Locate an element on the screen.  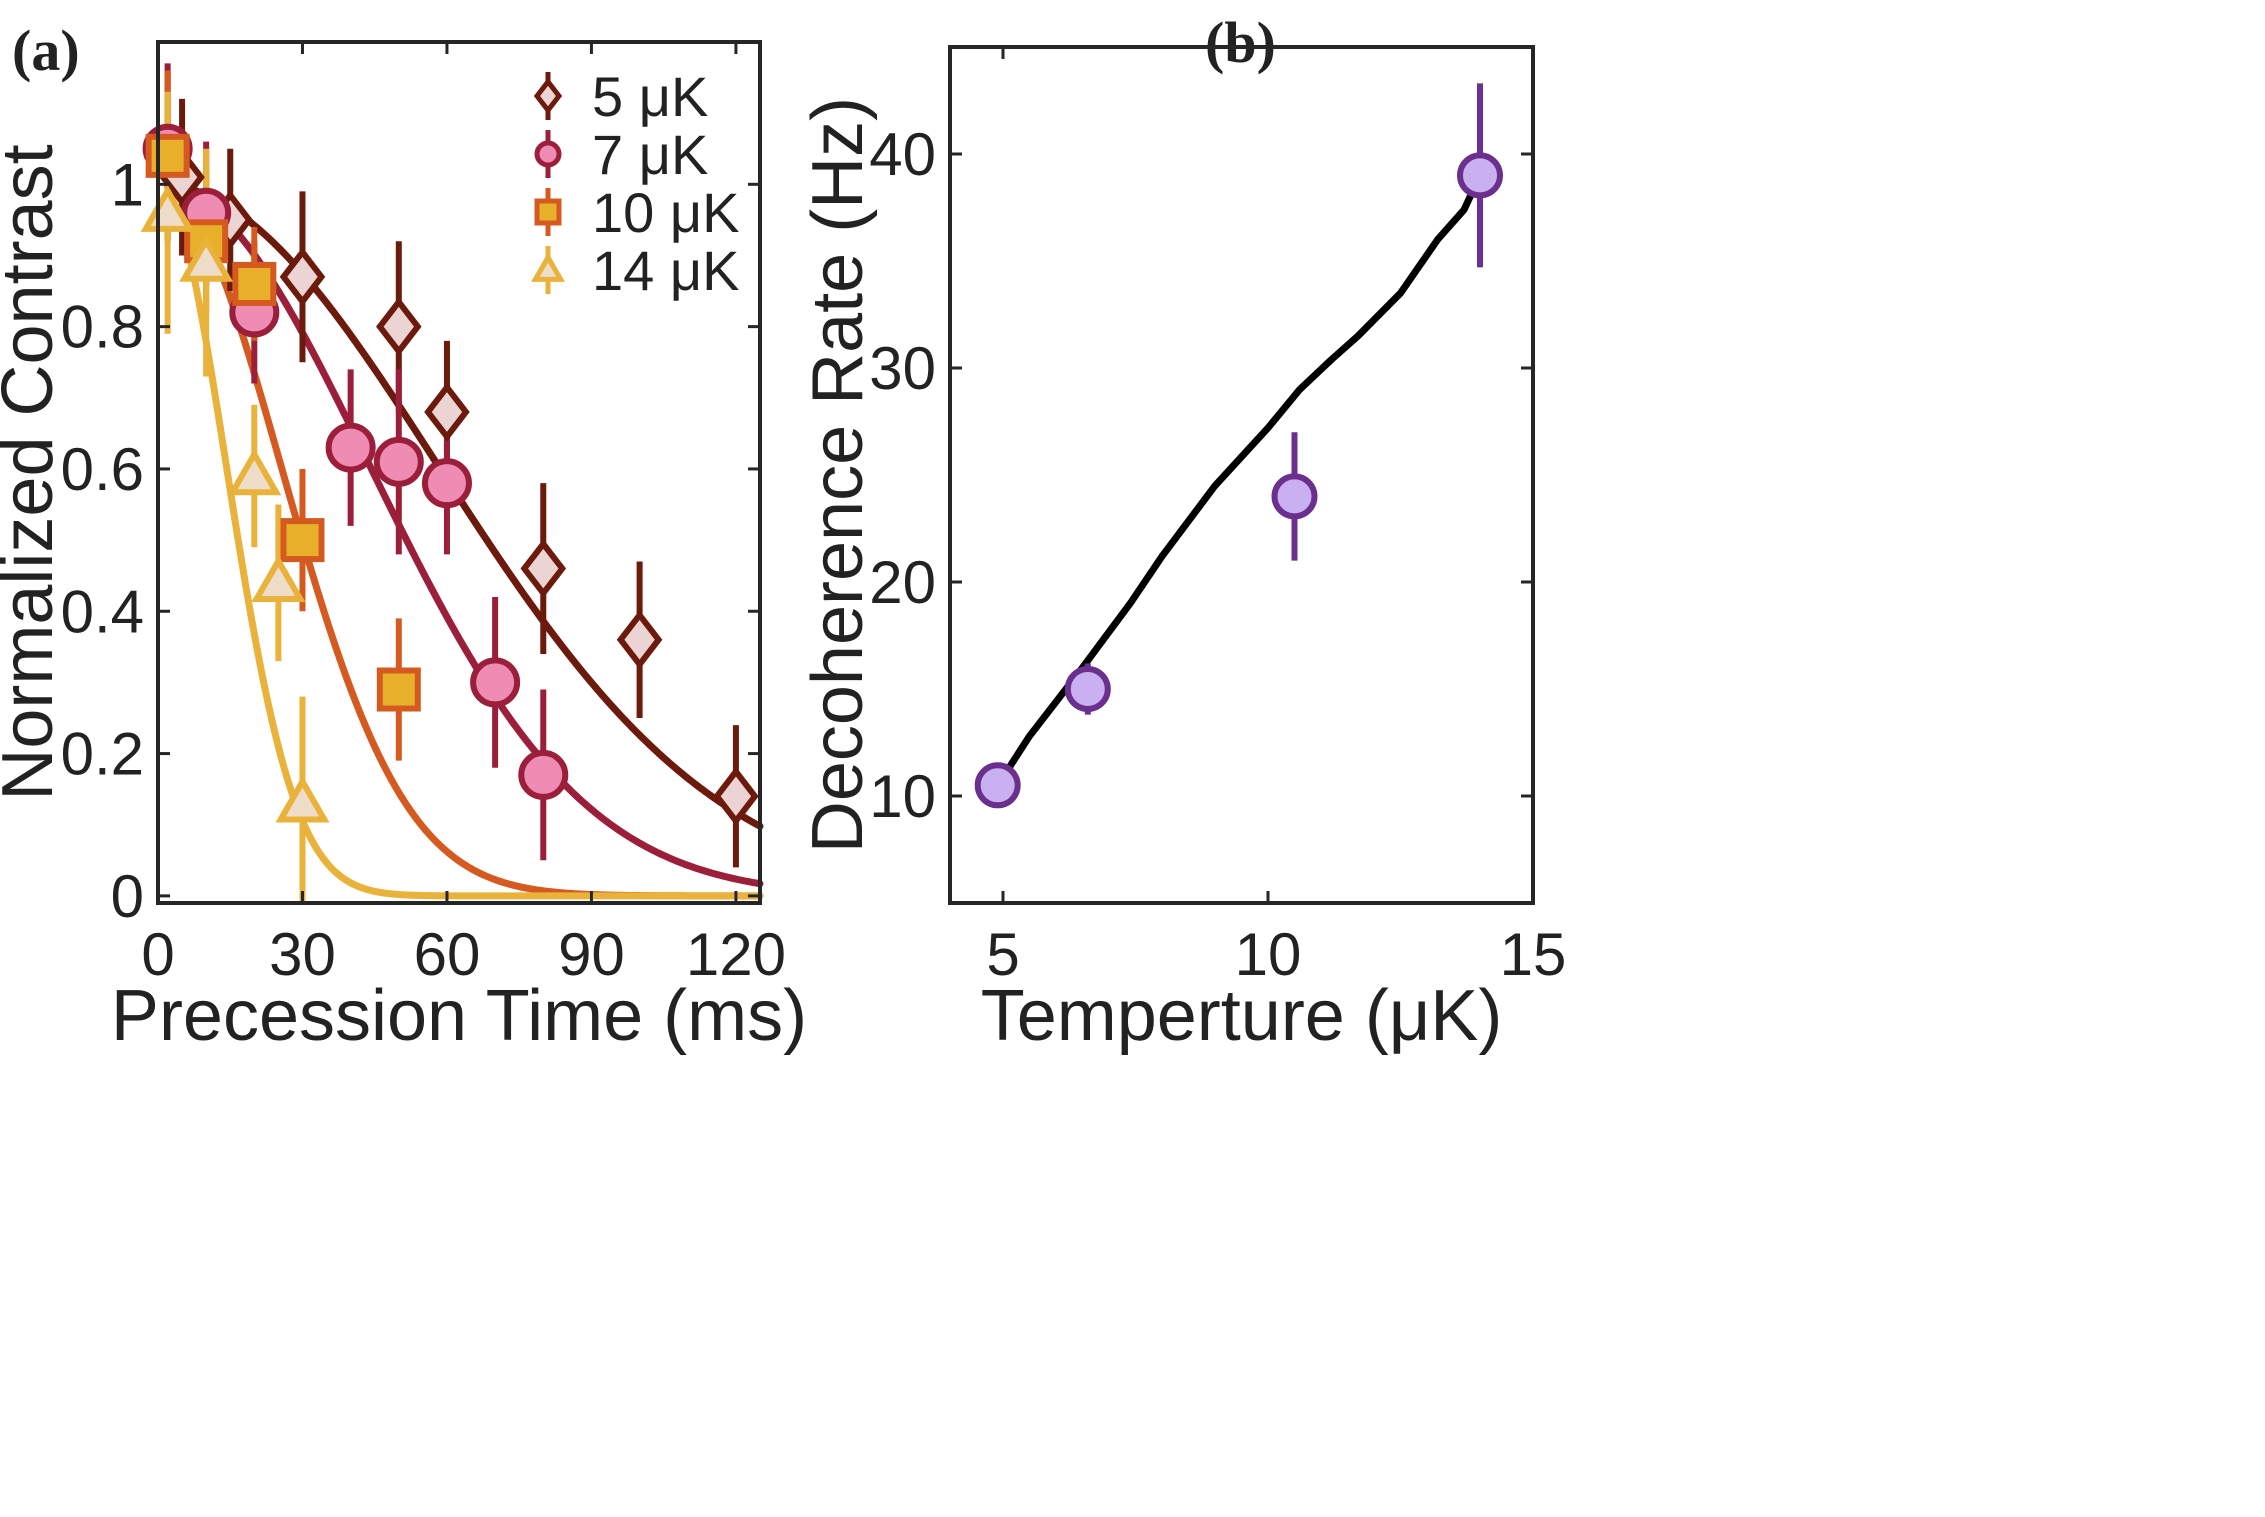
panel-a-y-tick-label: 0 is located at coordinates (127, 896).